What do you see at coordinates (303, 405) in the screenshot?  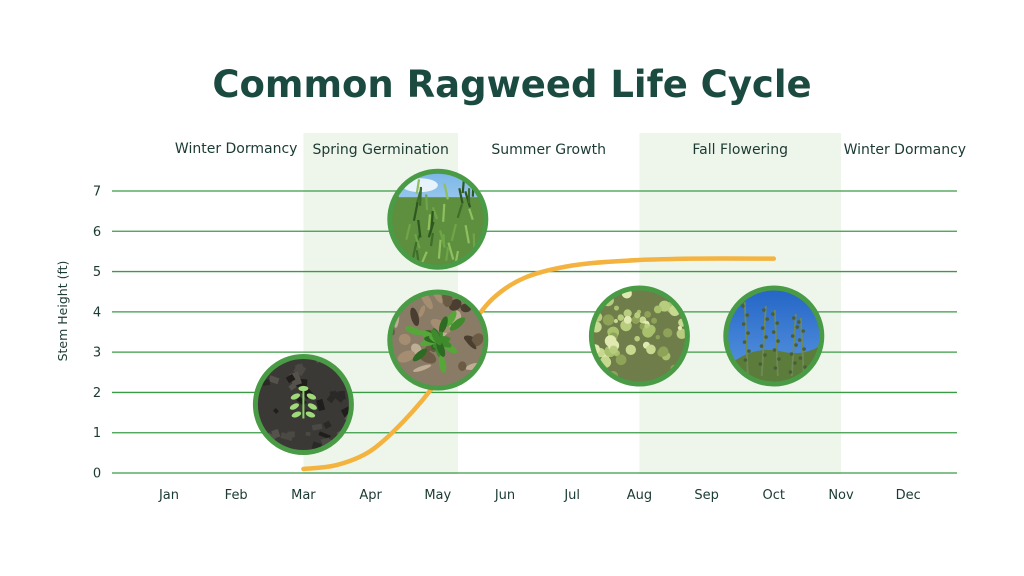 I see `seedling-photo` at bounding box center [303, 405].